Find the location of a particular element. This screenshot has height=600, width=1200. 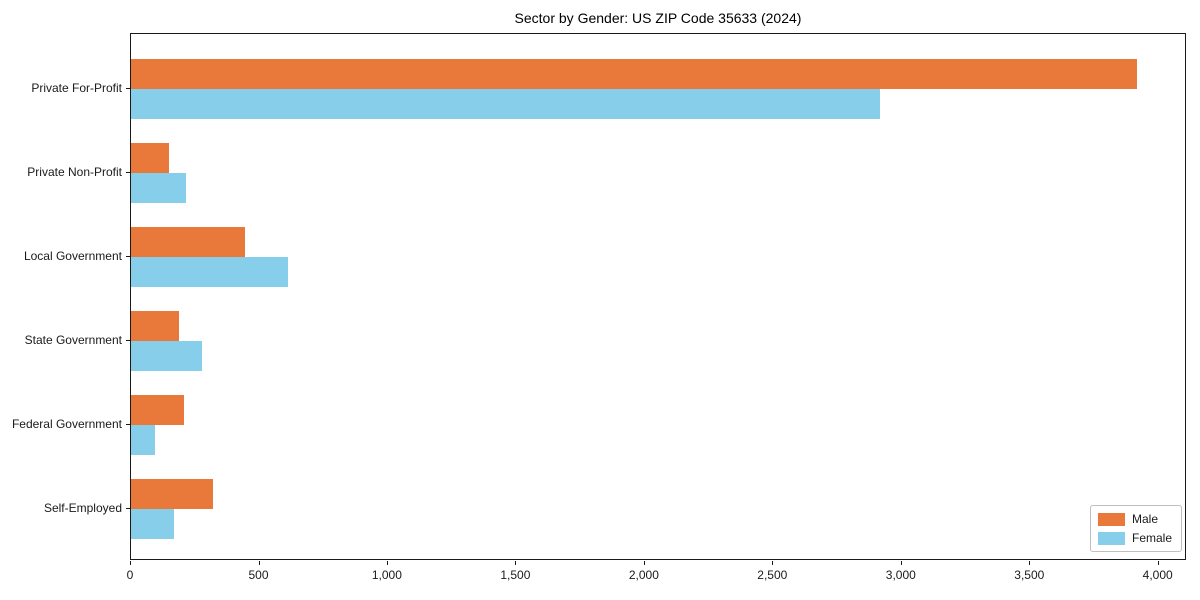

legend-label-female: Female is located at coordinates (1152, 538).